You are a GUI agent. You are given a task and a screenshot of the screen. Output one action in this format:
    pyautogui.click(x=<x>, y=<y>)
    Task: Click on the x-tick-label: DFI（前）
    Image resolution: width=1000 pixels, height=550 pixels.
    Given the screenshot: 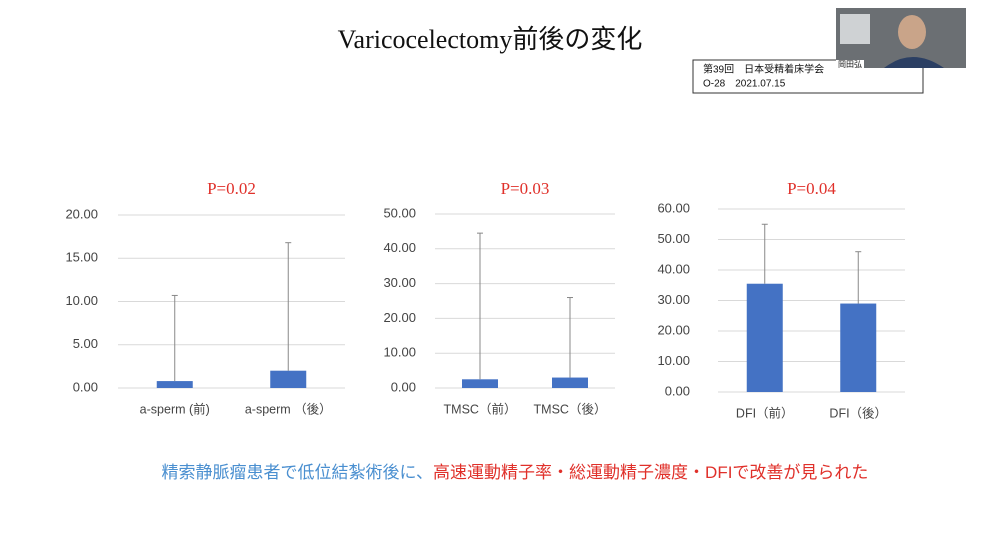 What is the action you would take?
    pyautogui.click(x=765, y=412)
    